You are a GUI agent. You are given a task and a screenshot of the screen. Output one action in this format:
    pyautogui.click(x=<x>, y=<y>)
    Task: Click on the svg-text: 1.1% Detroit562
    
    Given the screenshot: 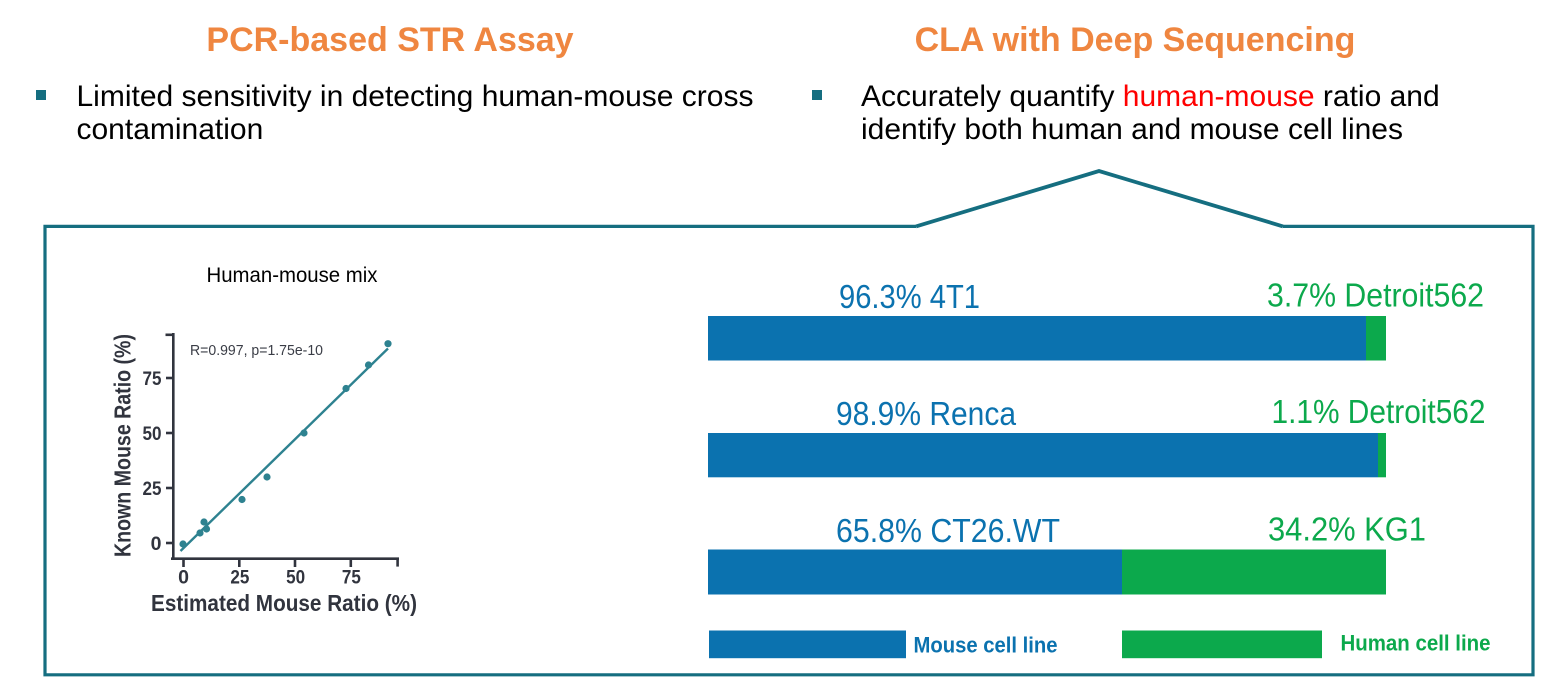 What is the action you would take?
    pyautogui.click(x=1379, y=411)
    